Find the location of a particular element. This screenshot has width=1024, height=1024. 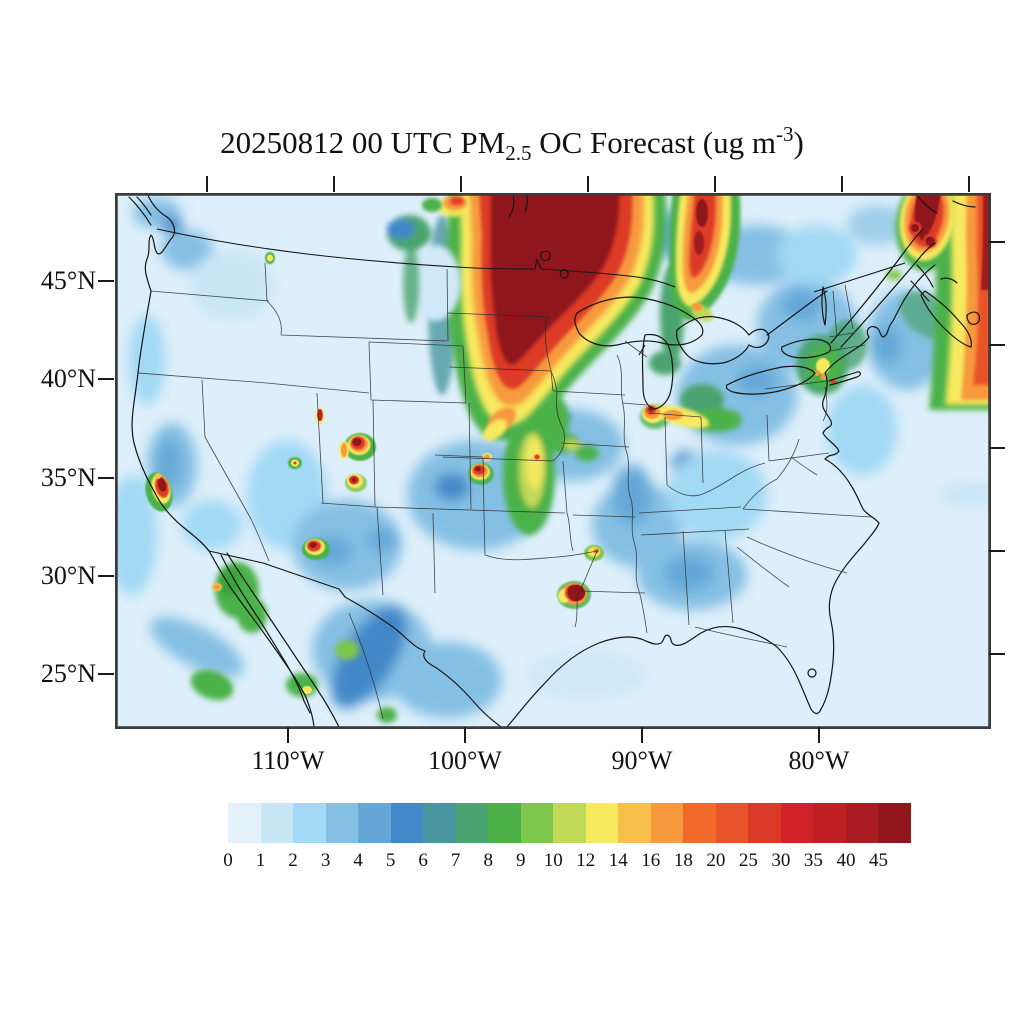

colorbar-tick-label: 8 is located at coordinates (488, 860).